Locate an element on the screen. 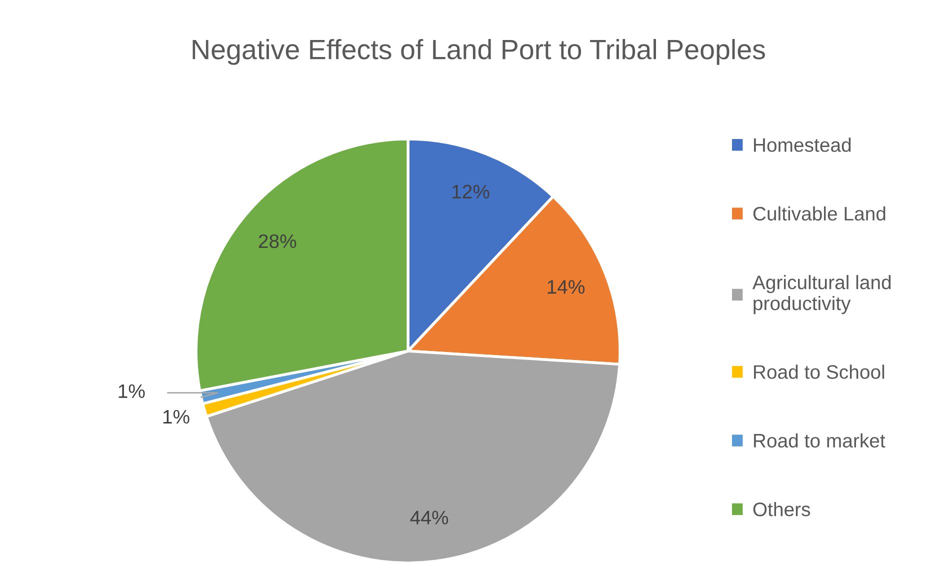 Image resolution: width=934 pixels, height=577 pixels. legend-label: Others is located at coordinates (781, 509).